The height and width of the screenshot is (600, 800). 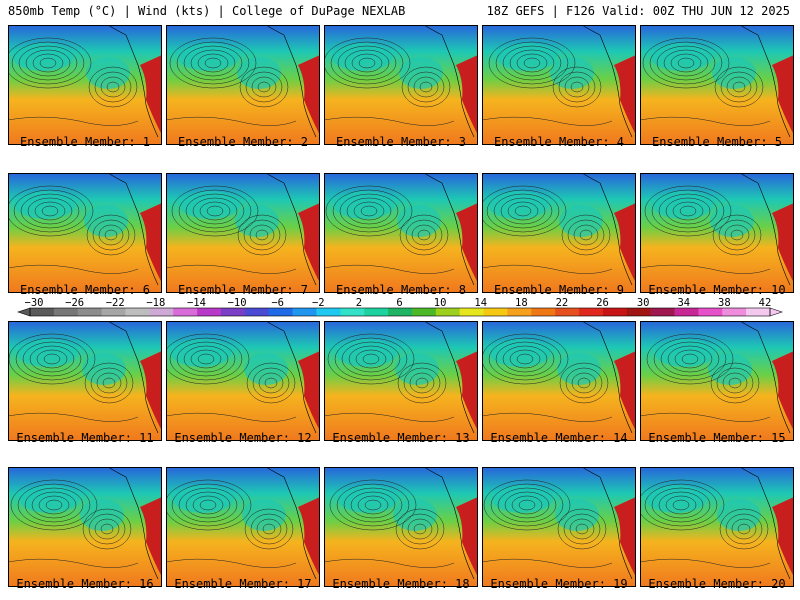 What do you see at coordinates (85, 290) in the screenshot?
I see `ensemble-member-label: Ensemble Member: 6` at bounding box center [85, 290].